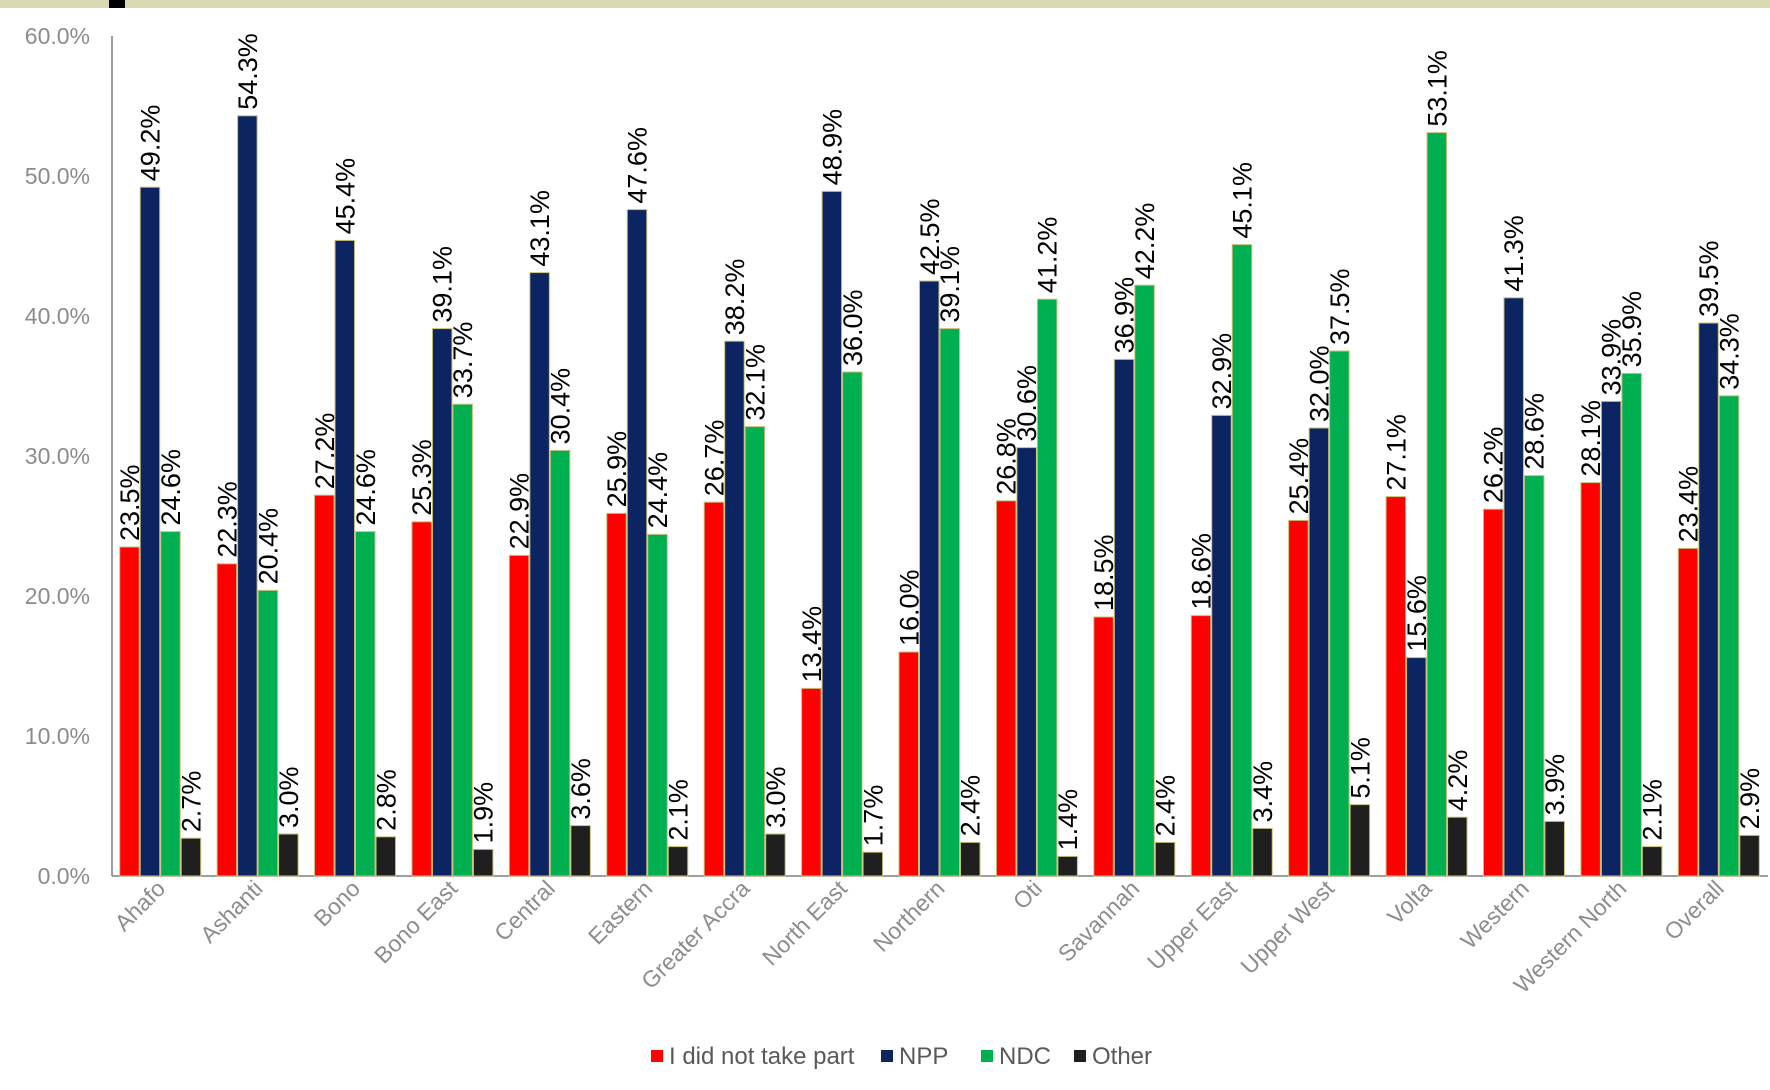 The height and width of the screenshot is (1090, 1770). I want to click on data-label-other-western: 3.9%, so click(1555, 785).